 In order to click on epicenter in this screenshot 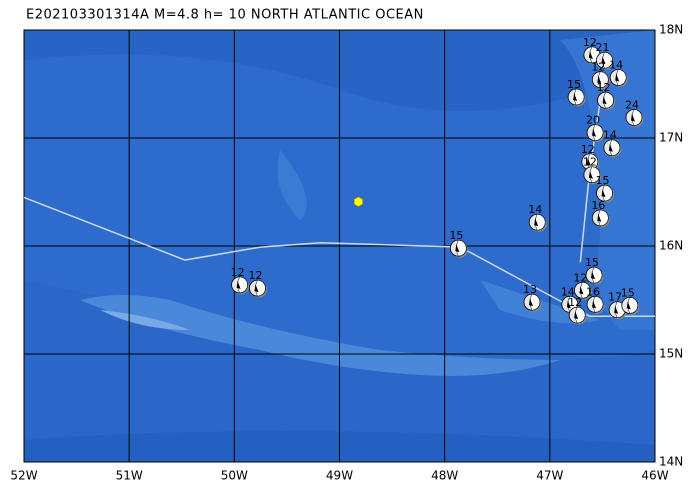, I will do `click(358, 202)`.